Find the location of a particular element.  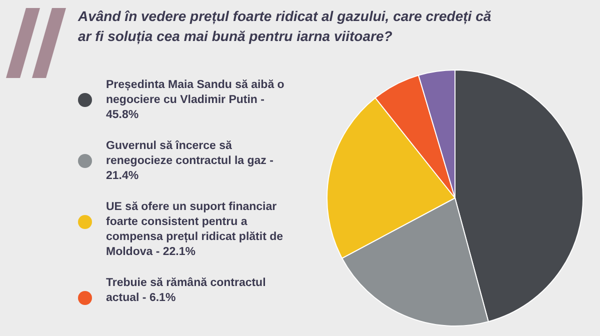

data-label: 6.1% is located at coordinates (162, 298).